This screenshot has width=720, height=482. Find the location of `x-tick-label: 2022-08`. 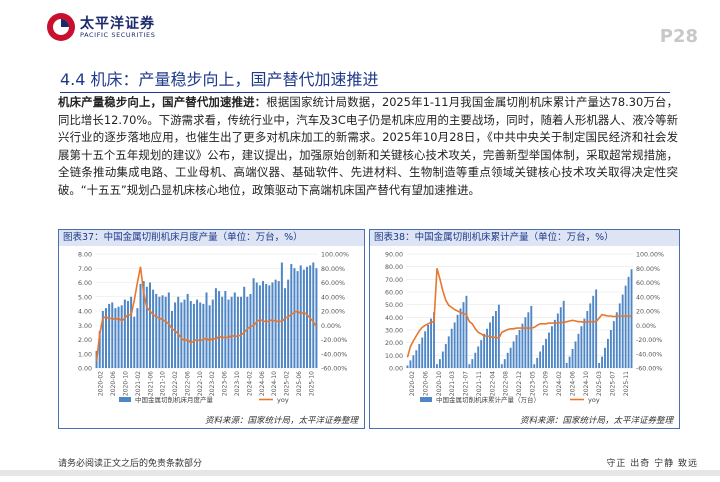

x-tick-label: 2022-08 is located at coordinates (506, 383).